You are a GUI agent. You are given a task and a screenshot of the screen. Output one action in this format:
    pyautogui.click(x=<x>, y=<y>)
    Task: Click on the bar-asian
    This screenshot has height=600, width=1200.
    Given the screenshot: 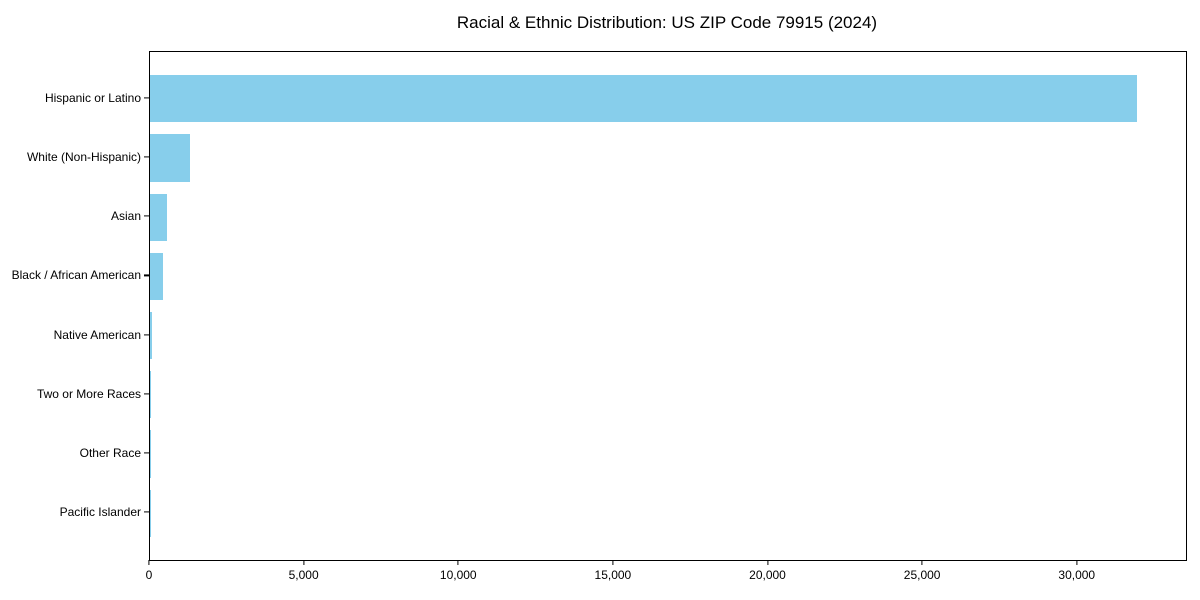 What is the action you would take?
    pyautogui.click(x=158, y=217)
    